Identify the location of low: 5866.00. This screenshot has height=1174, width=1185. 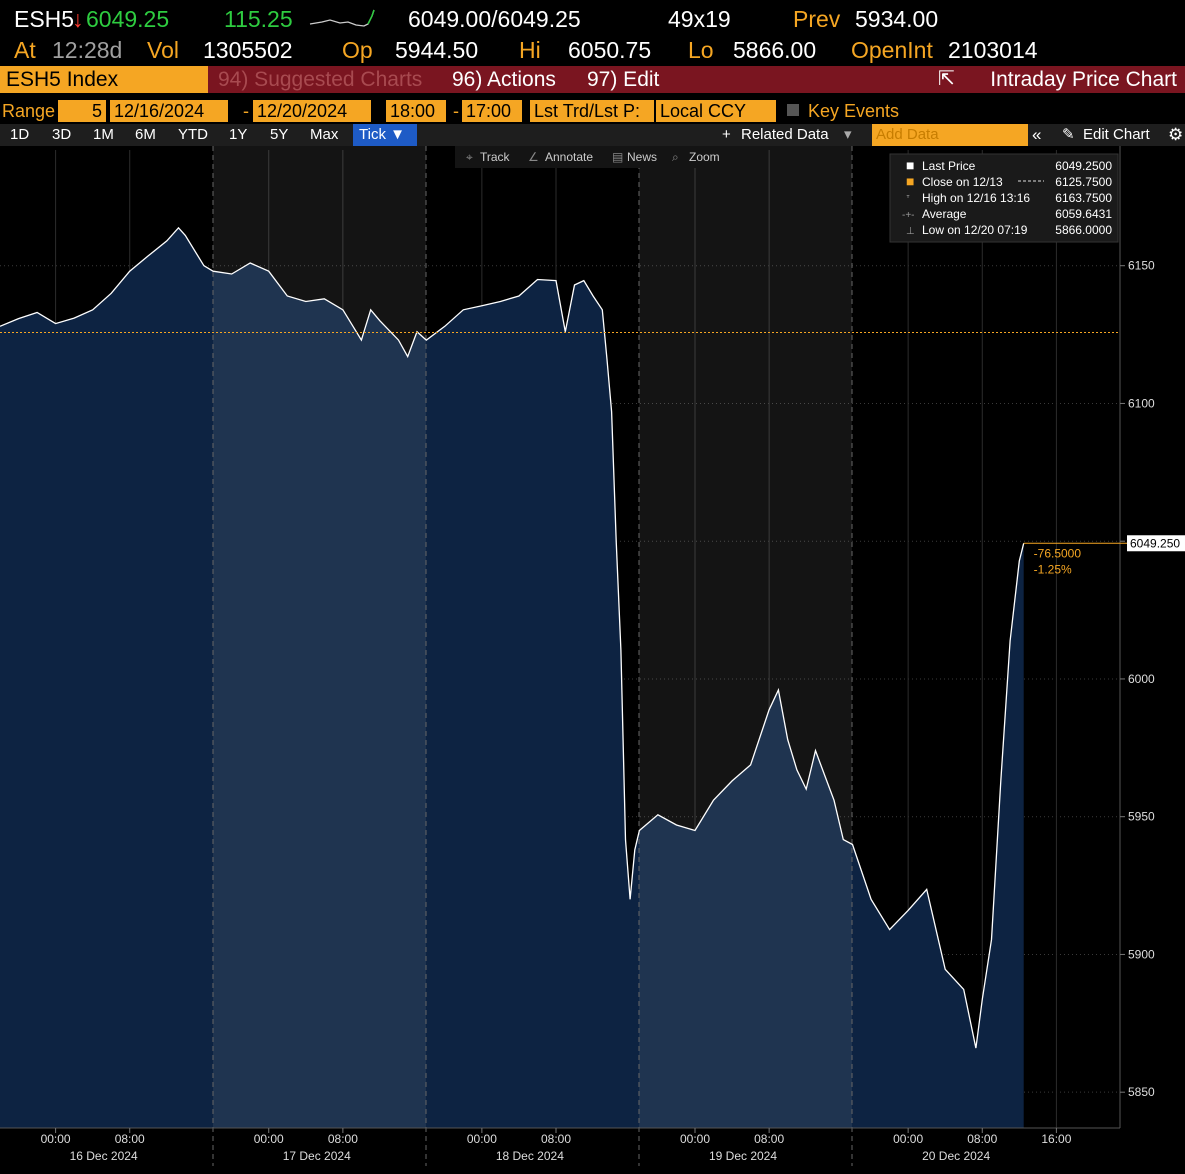
(775, 50).